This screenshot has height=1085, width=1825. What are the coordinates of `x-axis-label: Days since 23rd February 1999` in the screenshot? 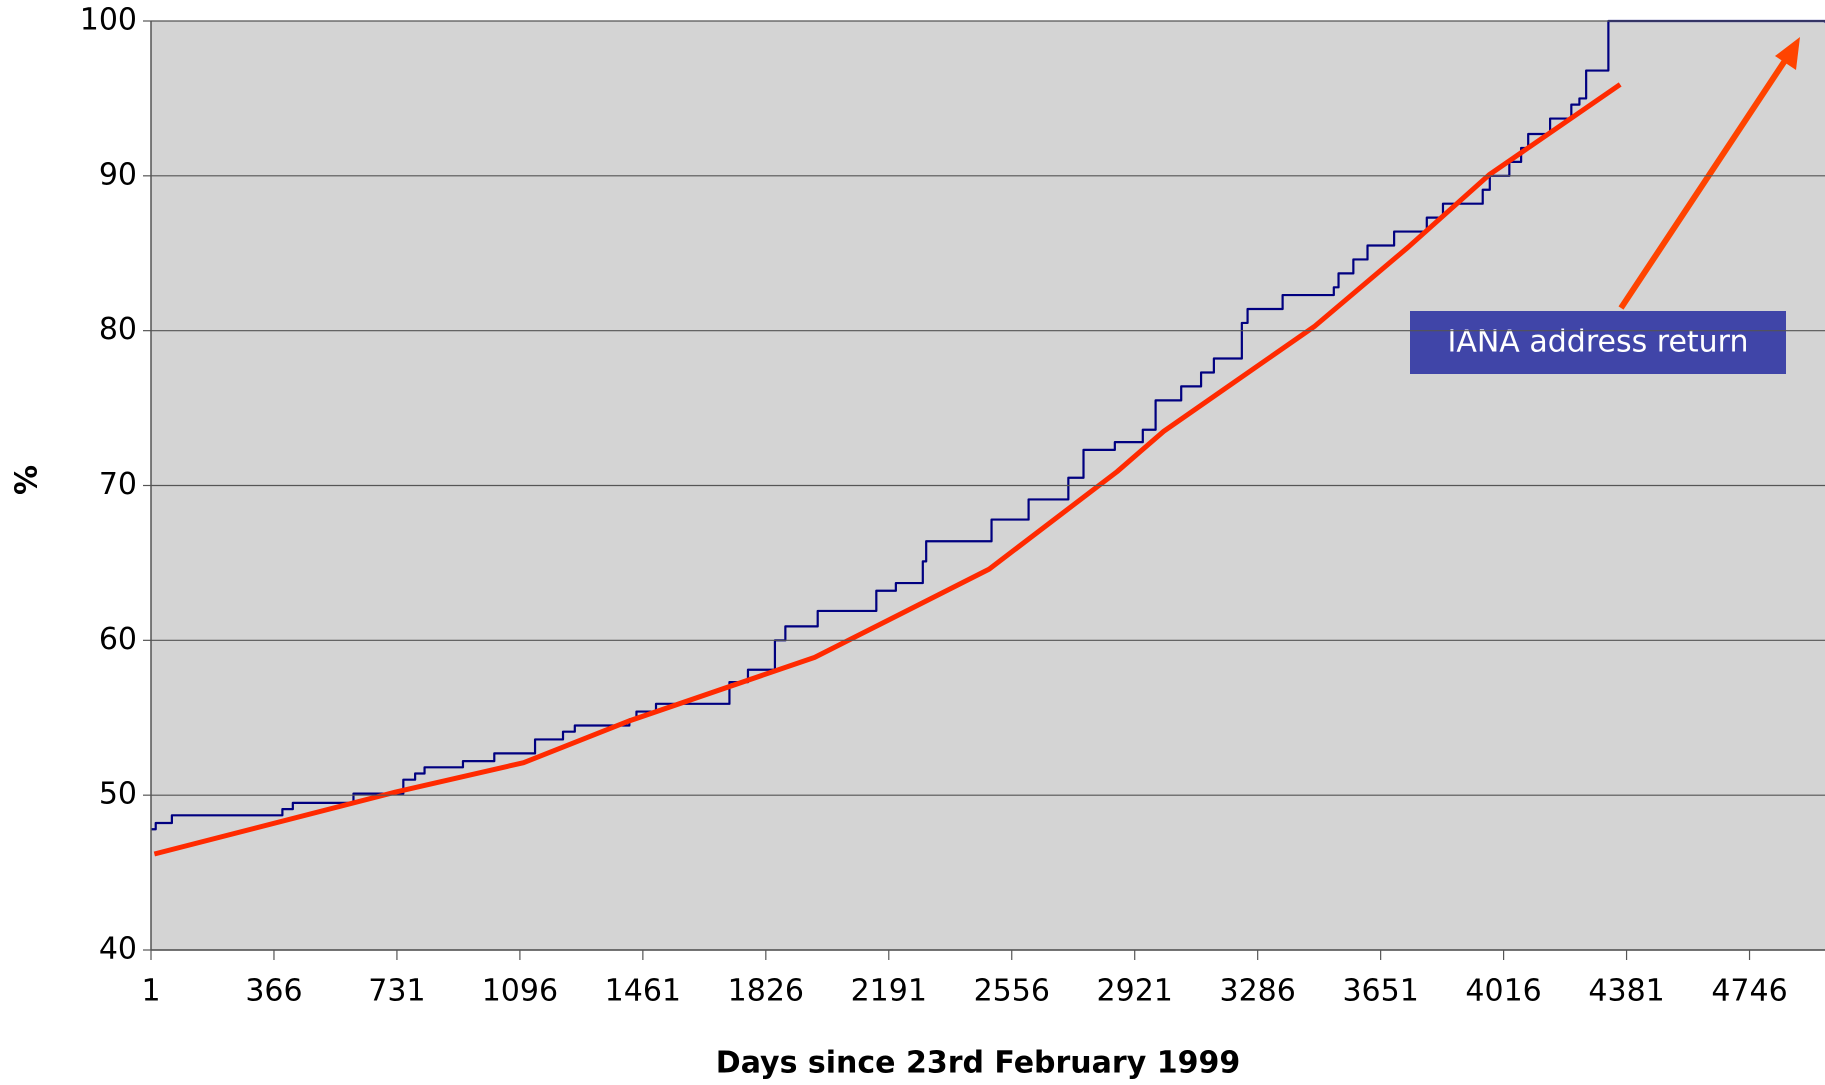 It's located at (978, 1063).